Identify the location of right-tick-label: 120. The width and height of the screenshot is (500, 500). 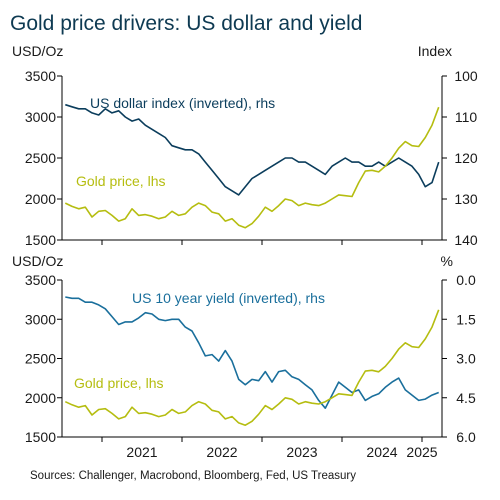
(466, 158).